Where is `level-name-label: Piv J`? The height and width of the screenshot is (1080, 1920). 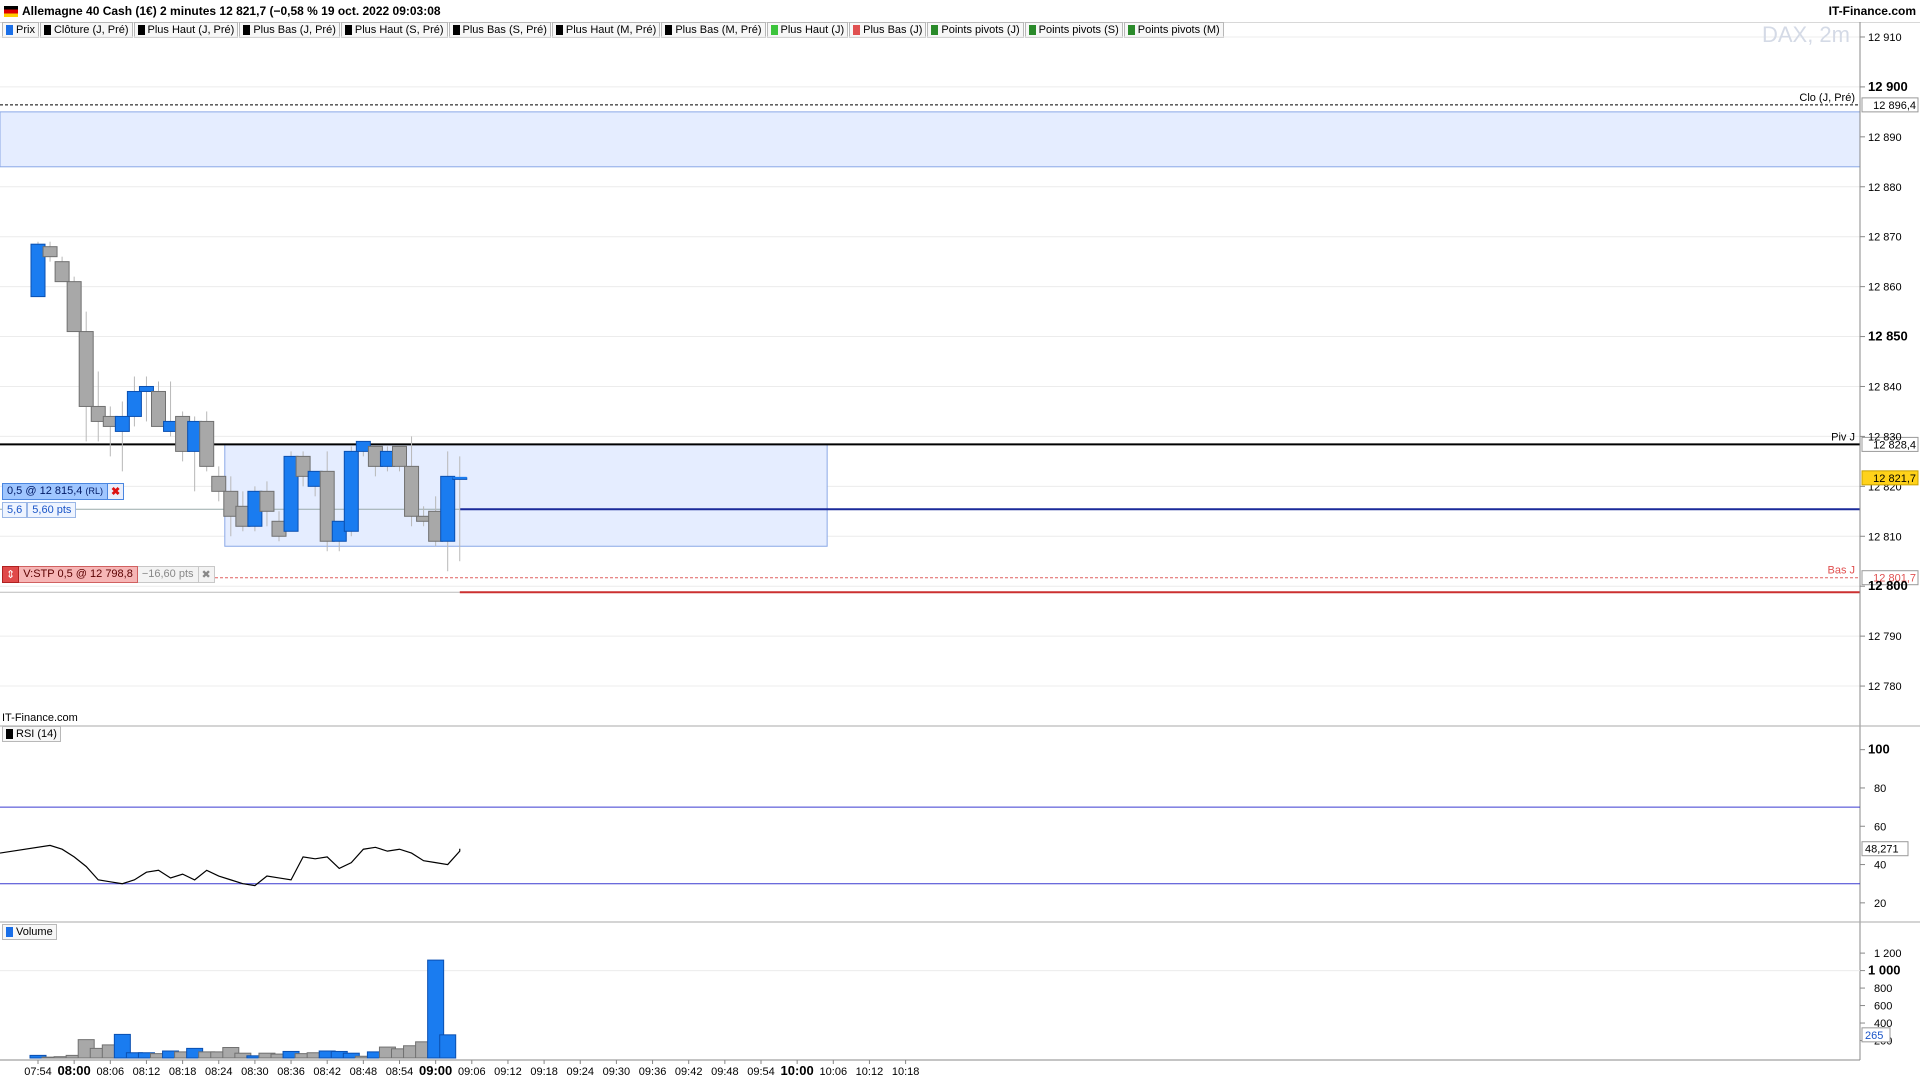
level-name-label: Piv J is located at coordinates (1843, 437).